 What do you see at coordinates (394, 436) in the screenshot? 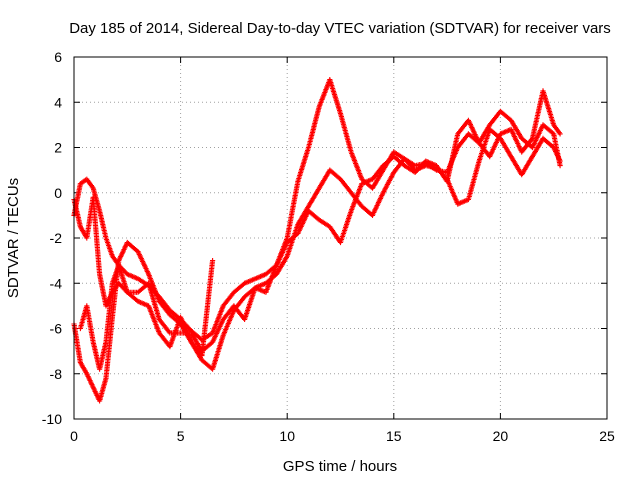
I see `x-tick-label: 15` at bounding box center [394, 436].